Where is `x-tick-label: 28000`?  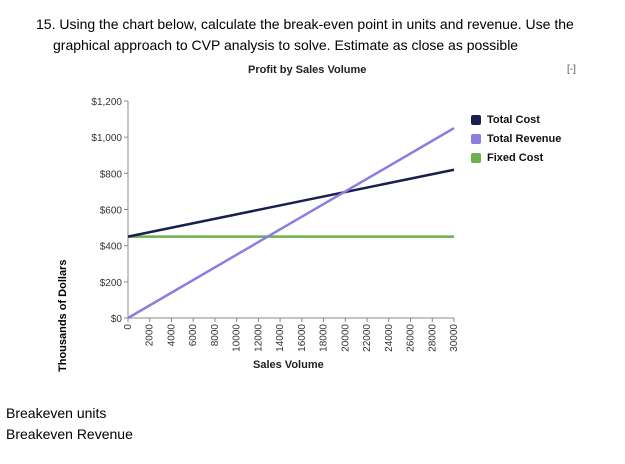 x-tick-label: 28000 is located at coordinates (432, 338).